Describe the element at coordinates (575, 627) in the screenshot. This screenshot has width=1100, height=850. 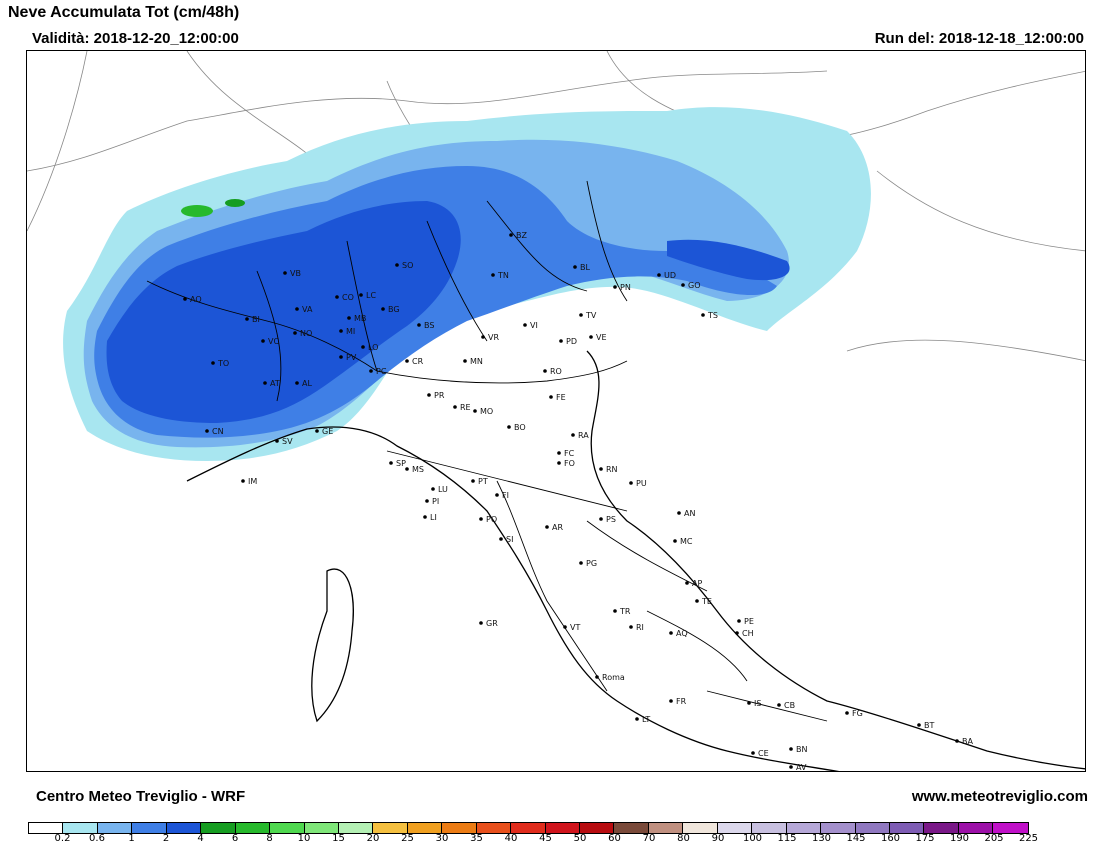
I see `city-label: VT` at that location.